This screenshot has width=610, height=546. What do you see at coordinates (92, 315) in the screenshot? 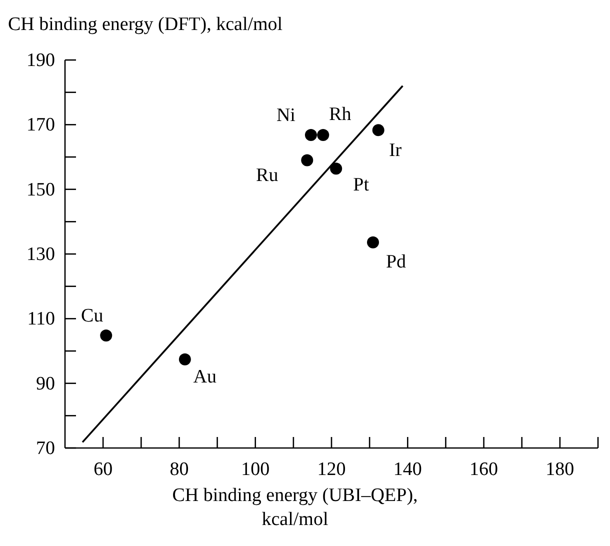
I see `annotation: Cu` at bounding box center [92, 315].